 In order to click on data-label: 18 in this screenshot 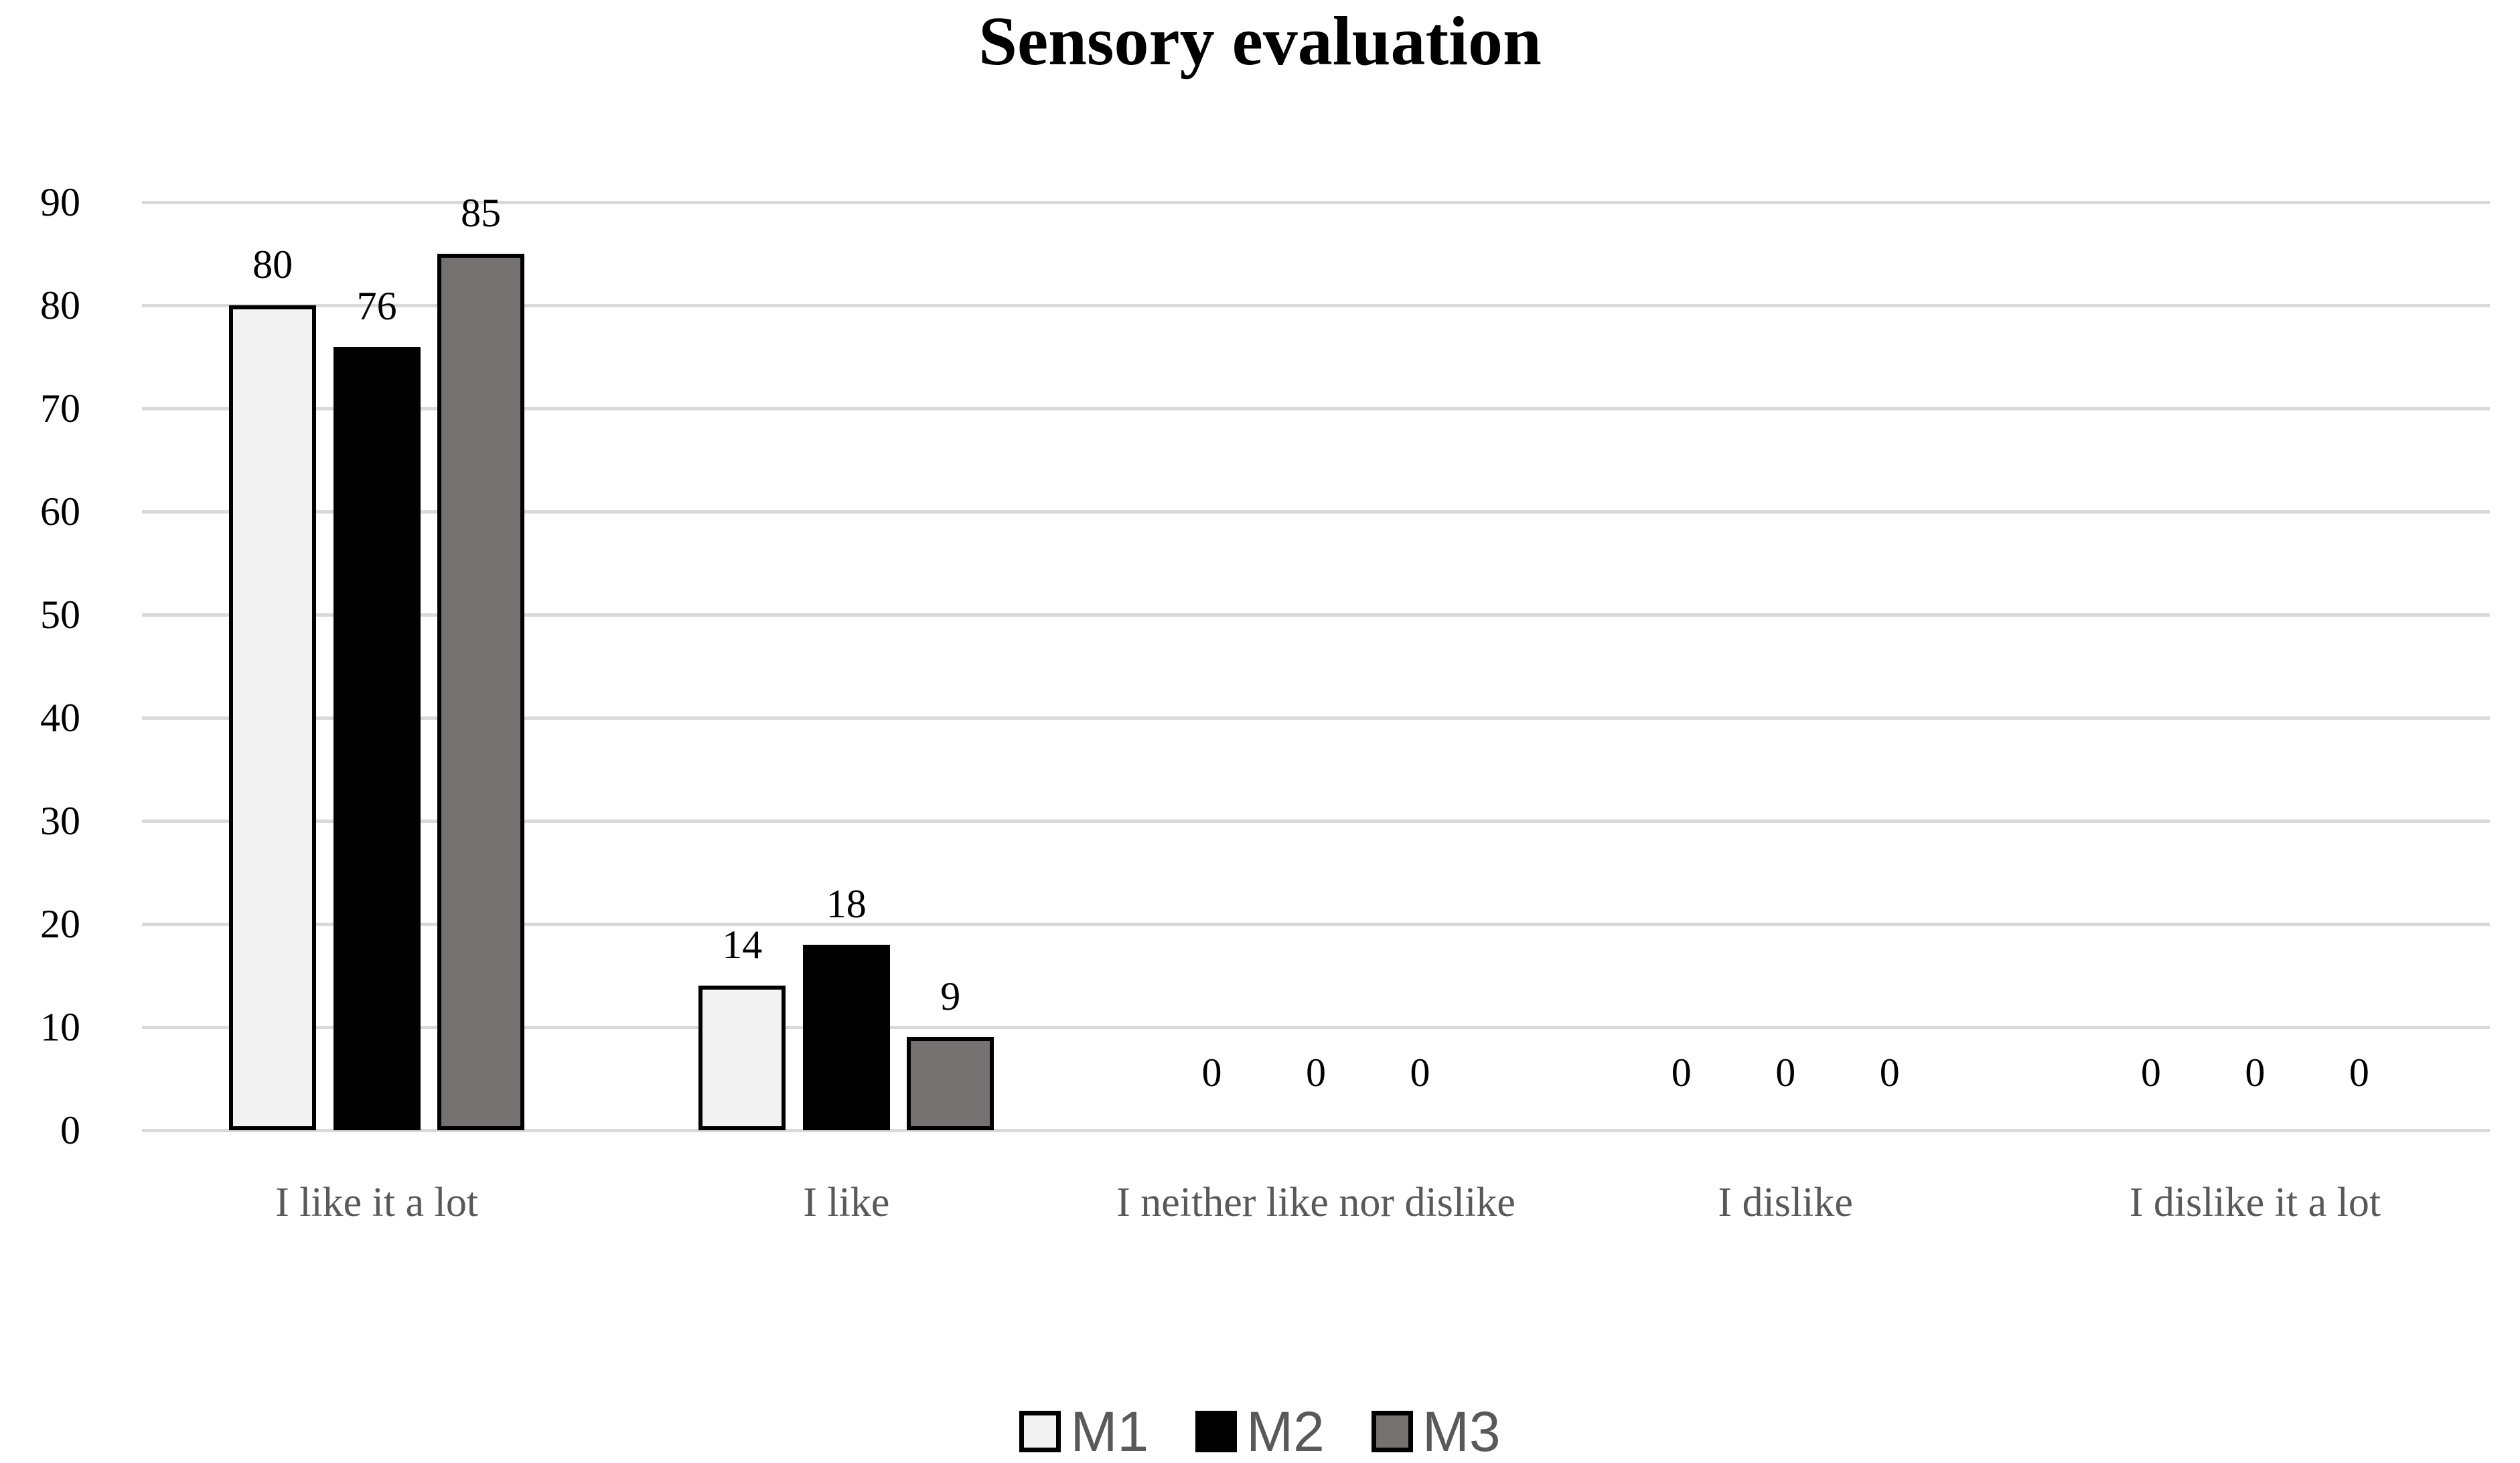, I will do `click(847, 903)`.